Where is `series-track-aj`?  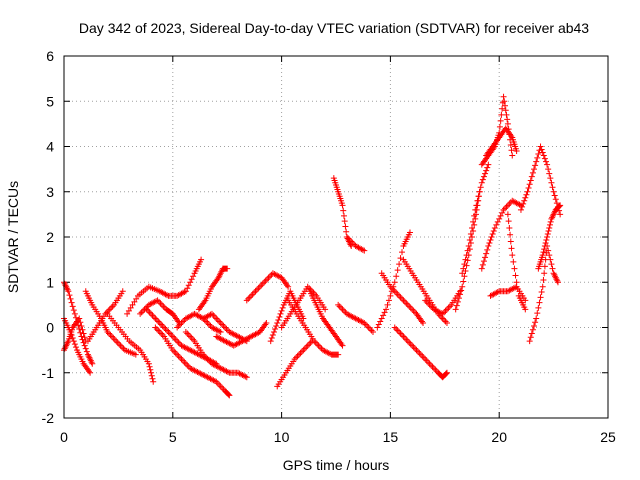
series-track-aj is located at coordinates (540, 180).